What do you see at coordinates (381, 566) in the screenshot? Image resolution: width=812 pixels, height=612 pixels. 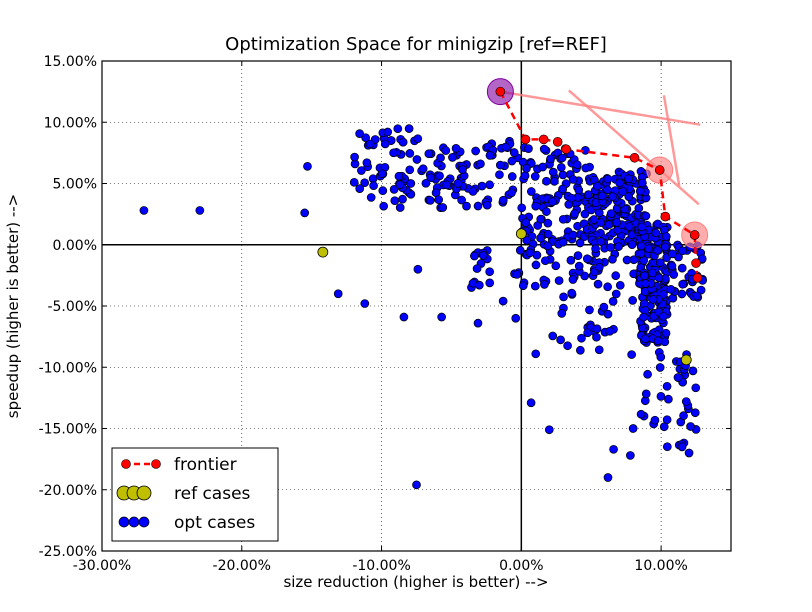 I see `x-tick-label-2: -10.00%` at bounding box center [381, 566].